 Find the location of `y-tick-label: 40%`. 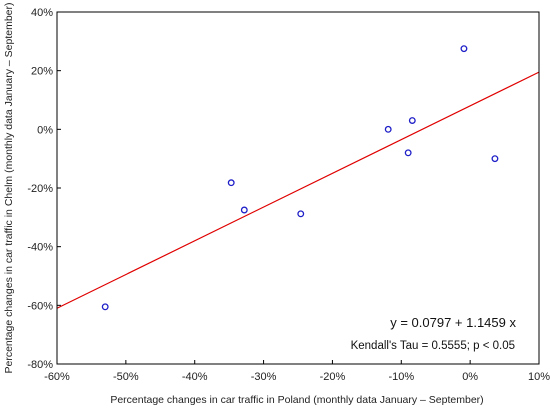

y-tick-label: 40% is located at coordinates (42, 13).